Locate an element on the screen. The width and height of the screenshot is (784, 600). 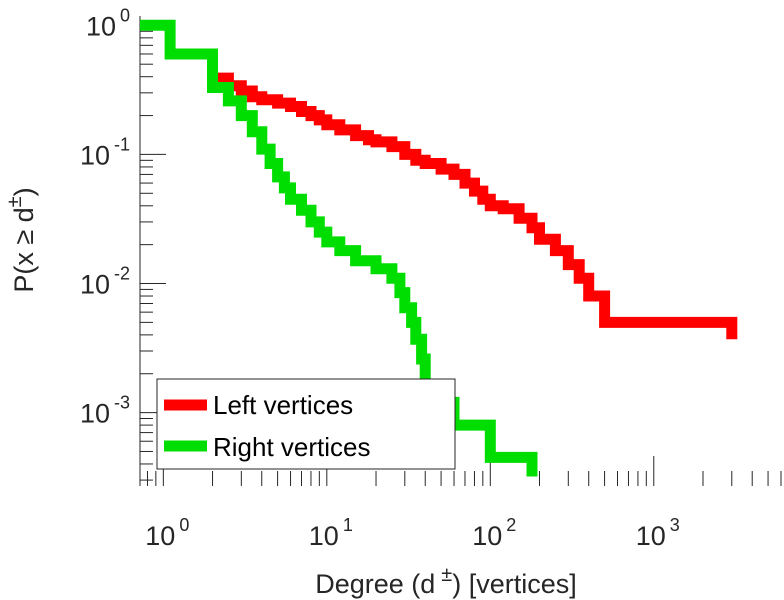
legend-label-right-vertices: Right vertices is located at coordinates (292, 447).